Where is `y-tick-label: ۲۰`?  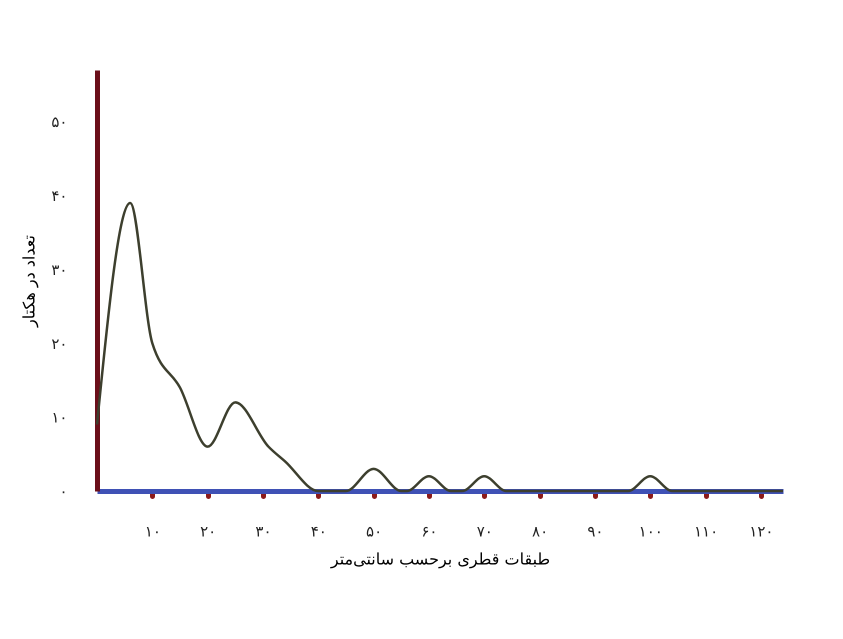
y-tick-label: ۲۰ is located at coordinates (59, 343).